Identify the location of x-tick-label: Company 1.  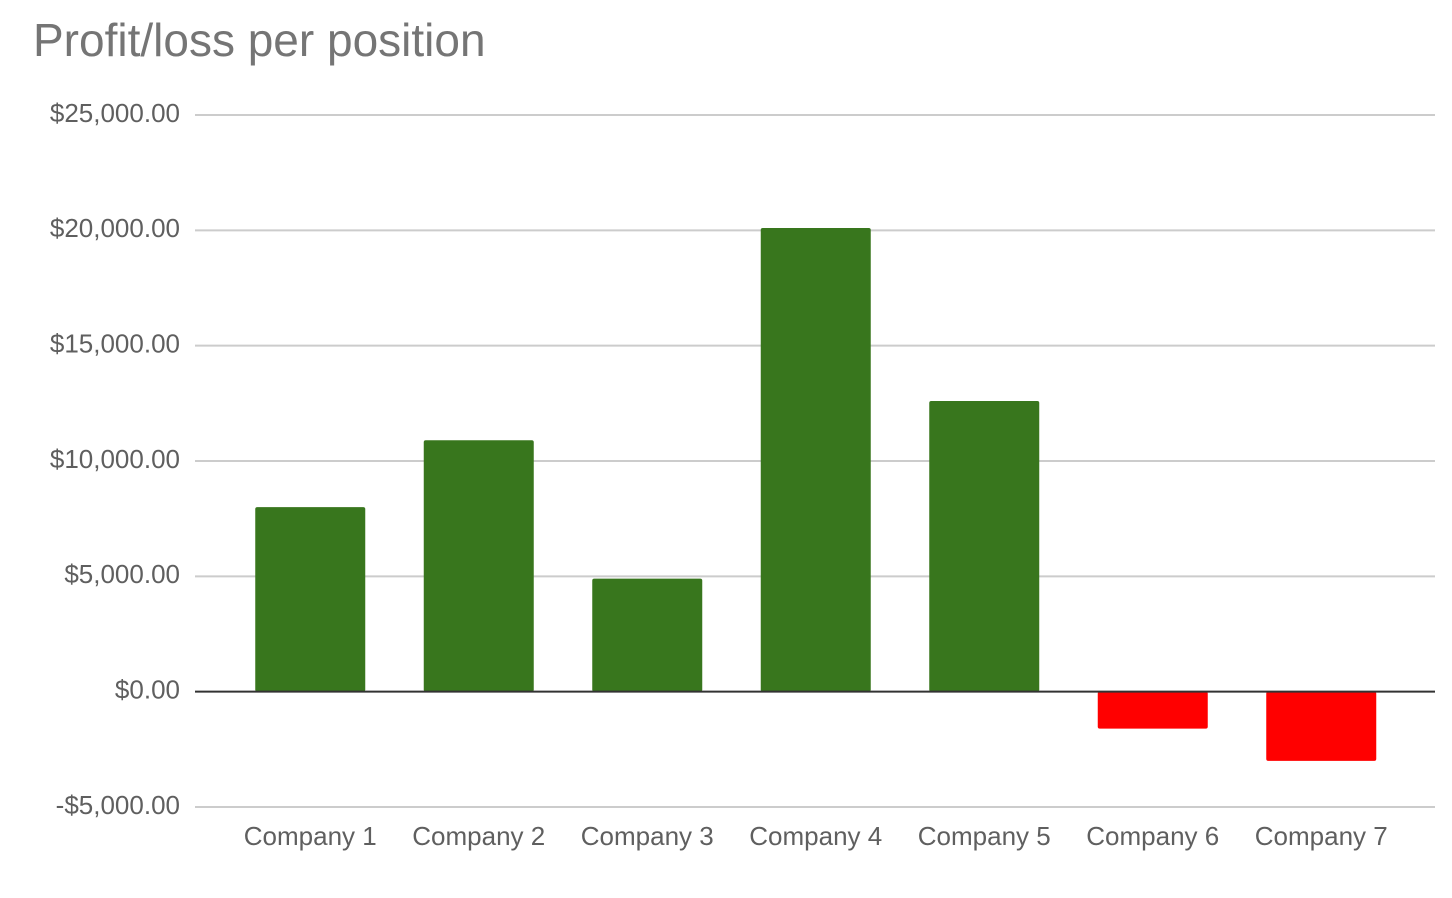
(310, 836).